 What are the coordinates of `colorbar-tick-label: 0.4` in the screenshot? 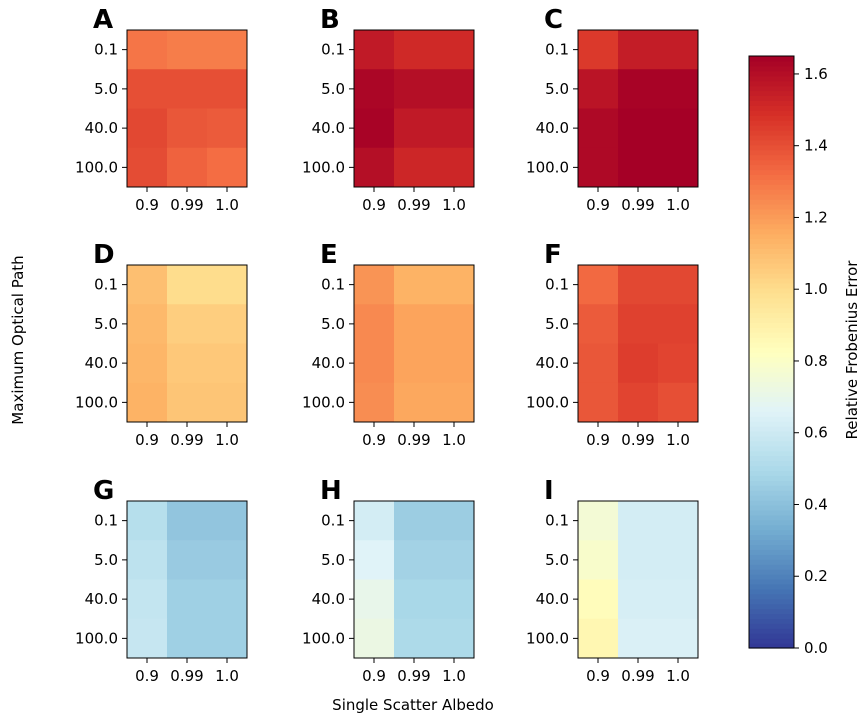 It's located at (816, 504).